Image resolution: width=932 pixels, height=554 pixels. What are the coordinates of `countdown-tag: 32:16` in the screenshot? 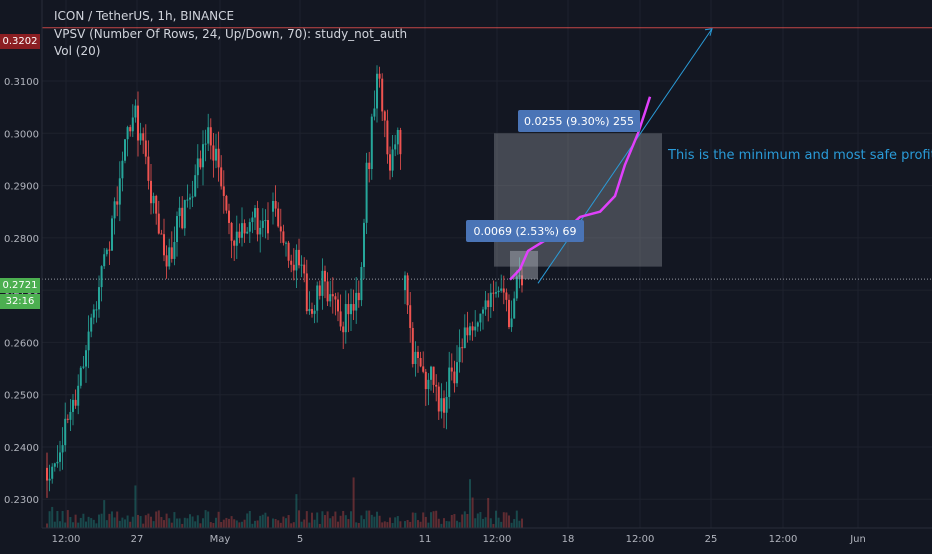 It's located at (20, 301).